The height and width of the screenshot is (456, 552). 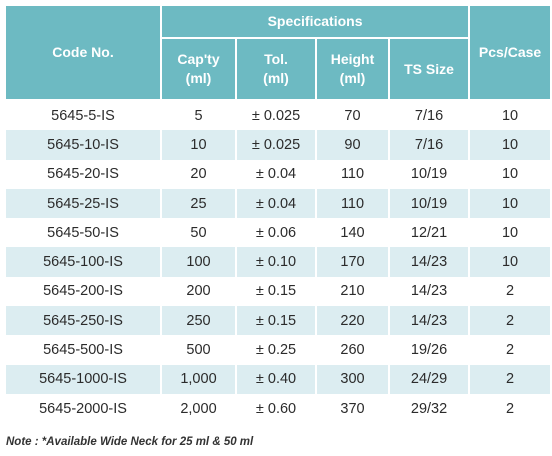 What do you see at coordinates (429, 379) in the screenshot?
I see `ts-size-cell: 24/29` at bounding box center [429, 379].